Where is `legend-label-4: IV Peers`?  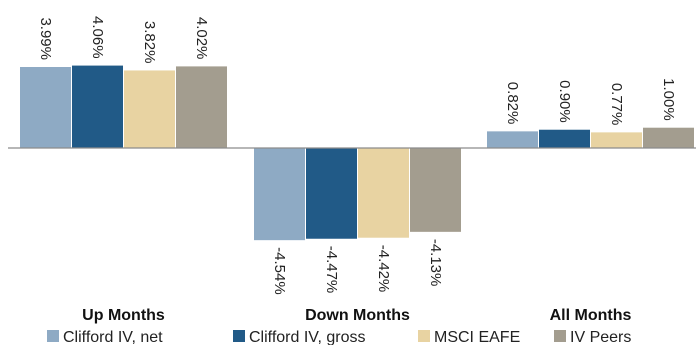
legend-label-4: IV Peers is located at coordinates (600, 337).